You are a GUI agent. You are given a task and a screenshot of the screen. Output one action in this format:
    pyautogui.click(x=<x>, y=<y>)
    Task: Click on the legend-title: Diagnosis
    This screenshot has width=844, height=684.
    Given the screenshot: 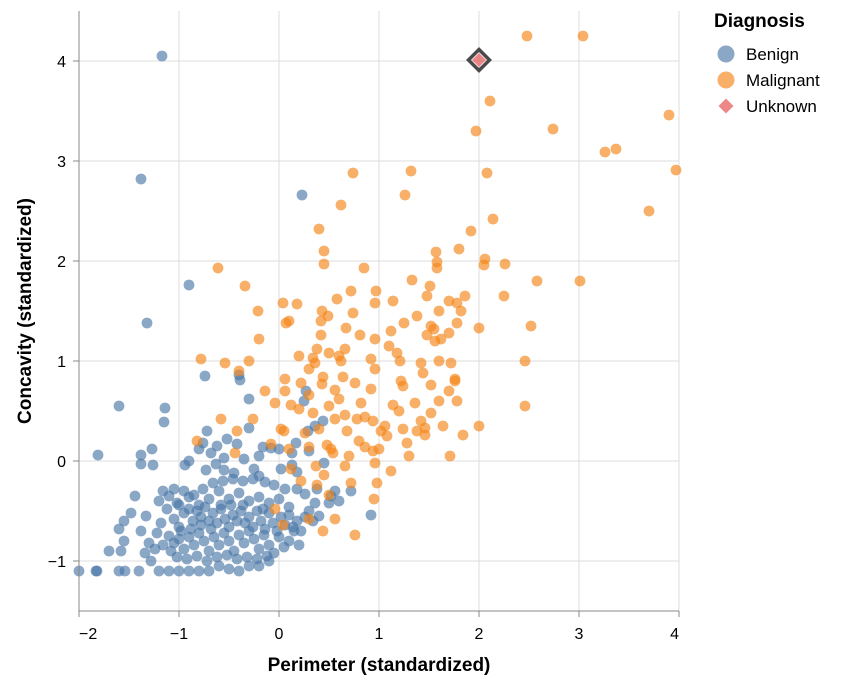 What is the action you would take?
    pyautogui.click(x=759, y=21)
    